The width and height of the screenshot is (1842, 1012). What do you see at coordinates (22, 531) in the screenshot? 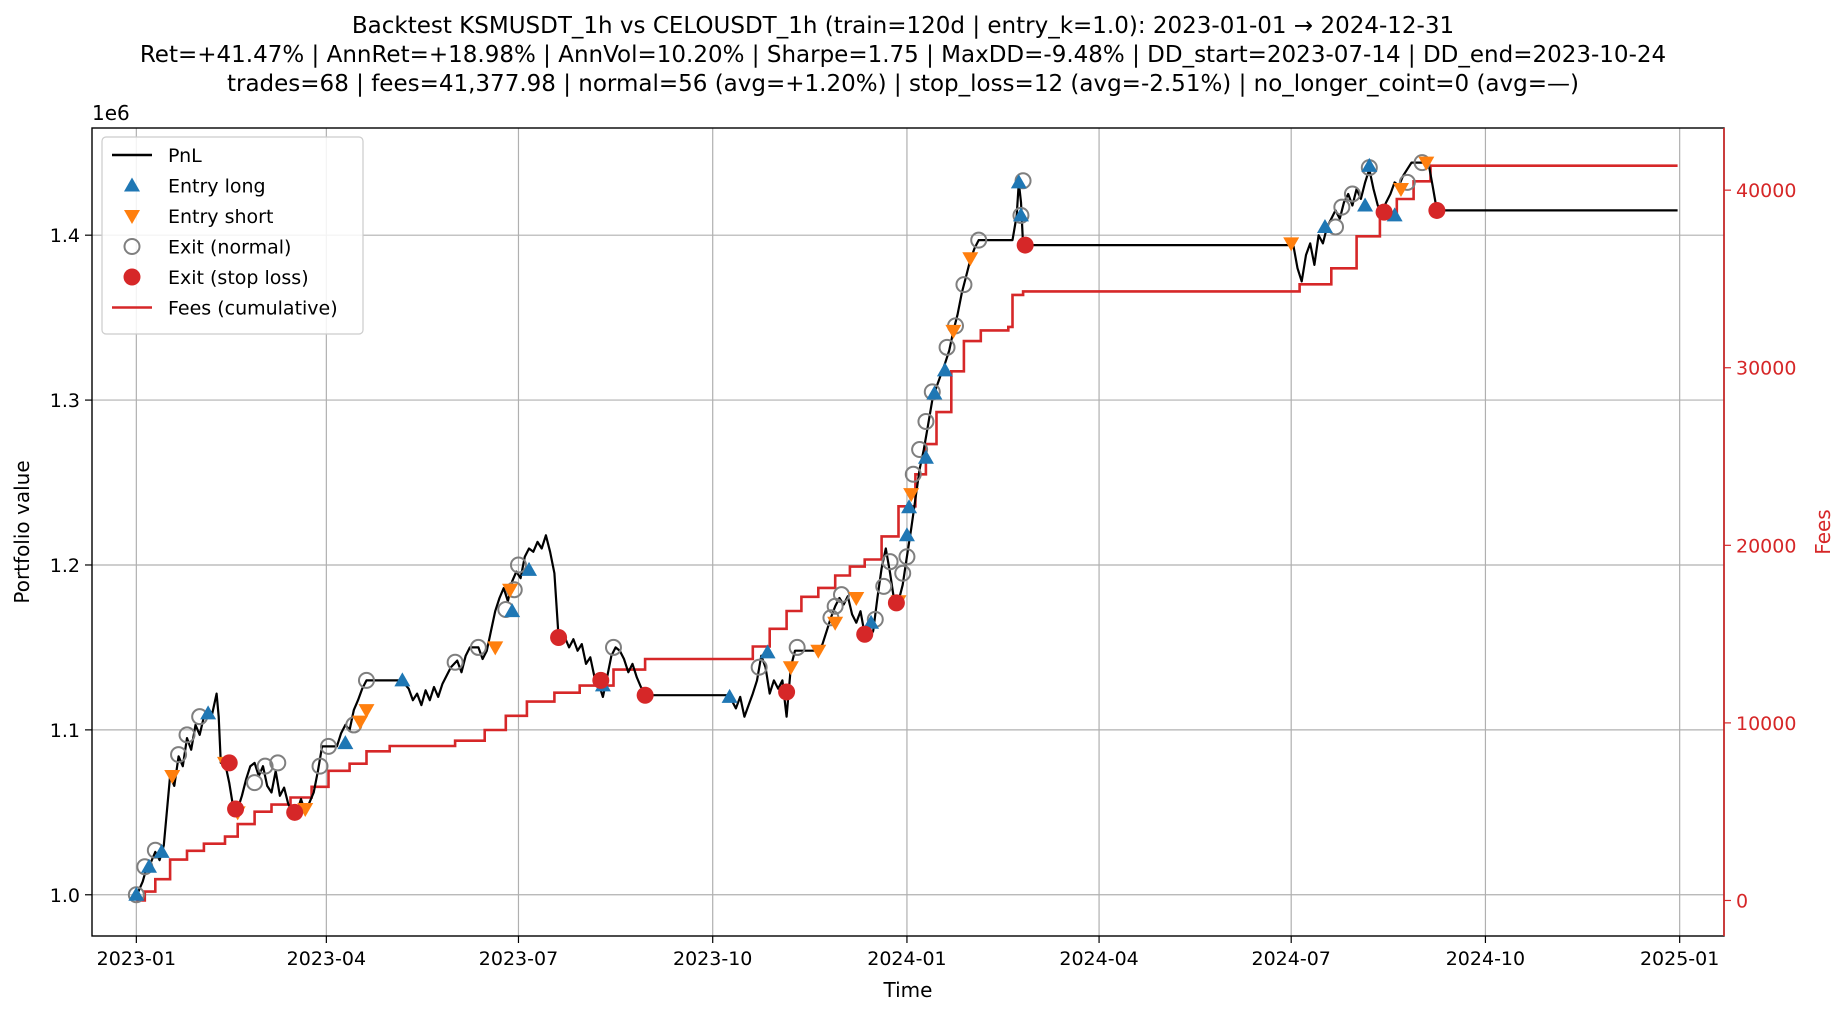
I see `y-axis-label: Portfolio value` at bounding box center [22, 531].